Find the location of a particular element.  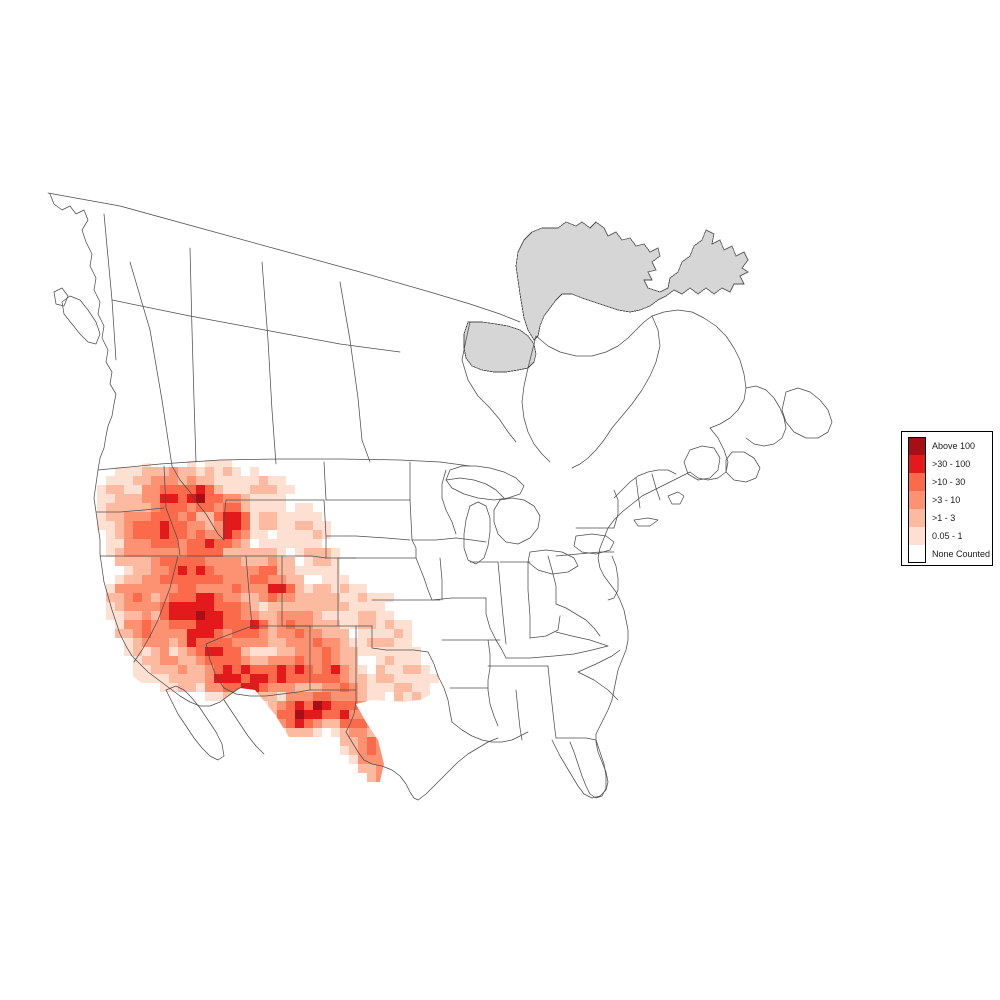

border-quebec-north-coast is located at coordinates (699, 369).